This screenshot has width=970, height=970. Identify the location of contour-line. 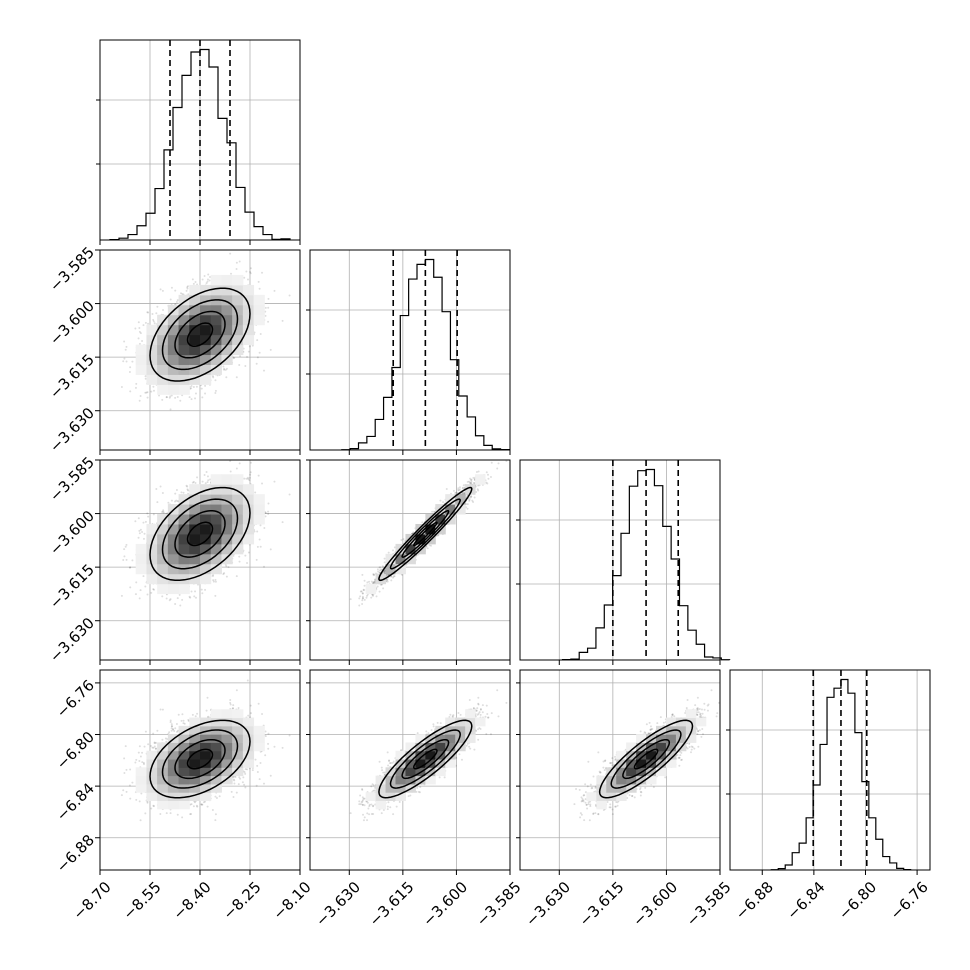
(200, 334).